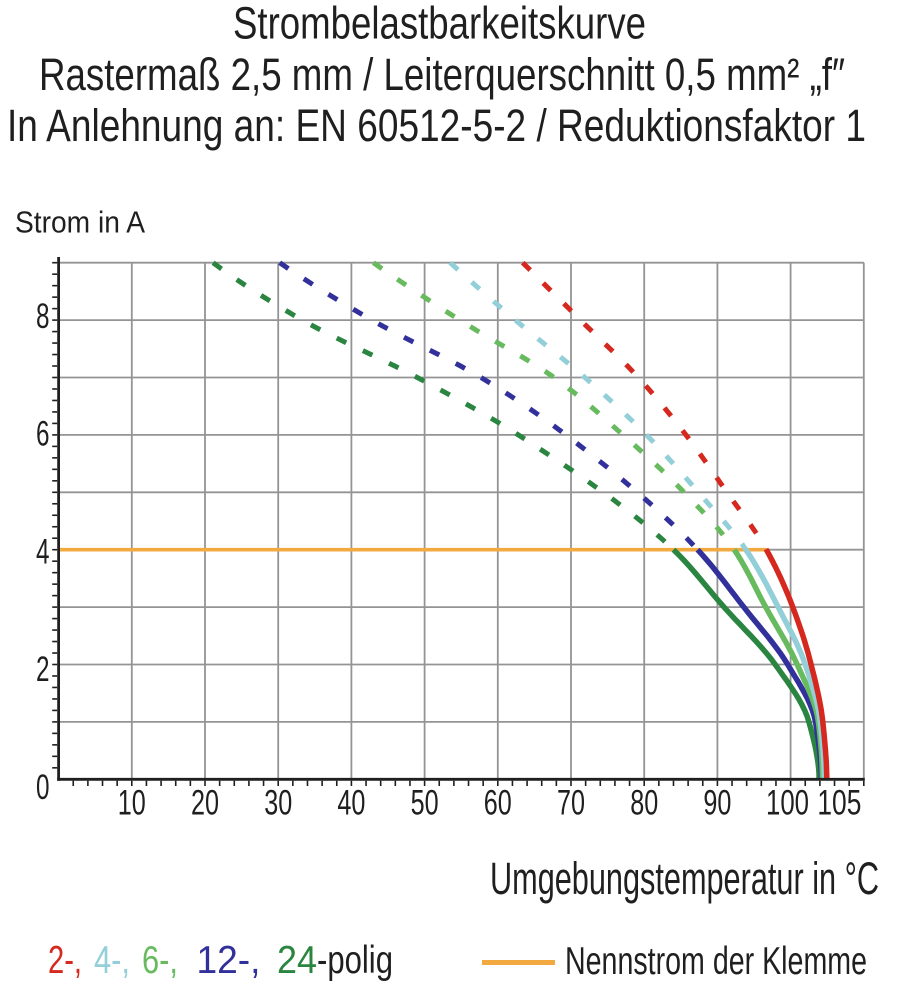  I want to click on svg-text: 40, so click(351, 803).